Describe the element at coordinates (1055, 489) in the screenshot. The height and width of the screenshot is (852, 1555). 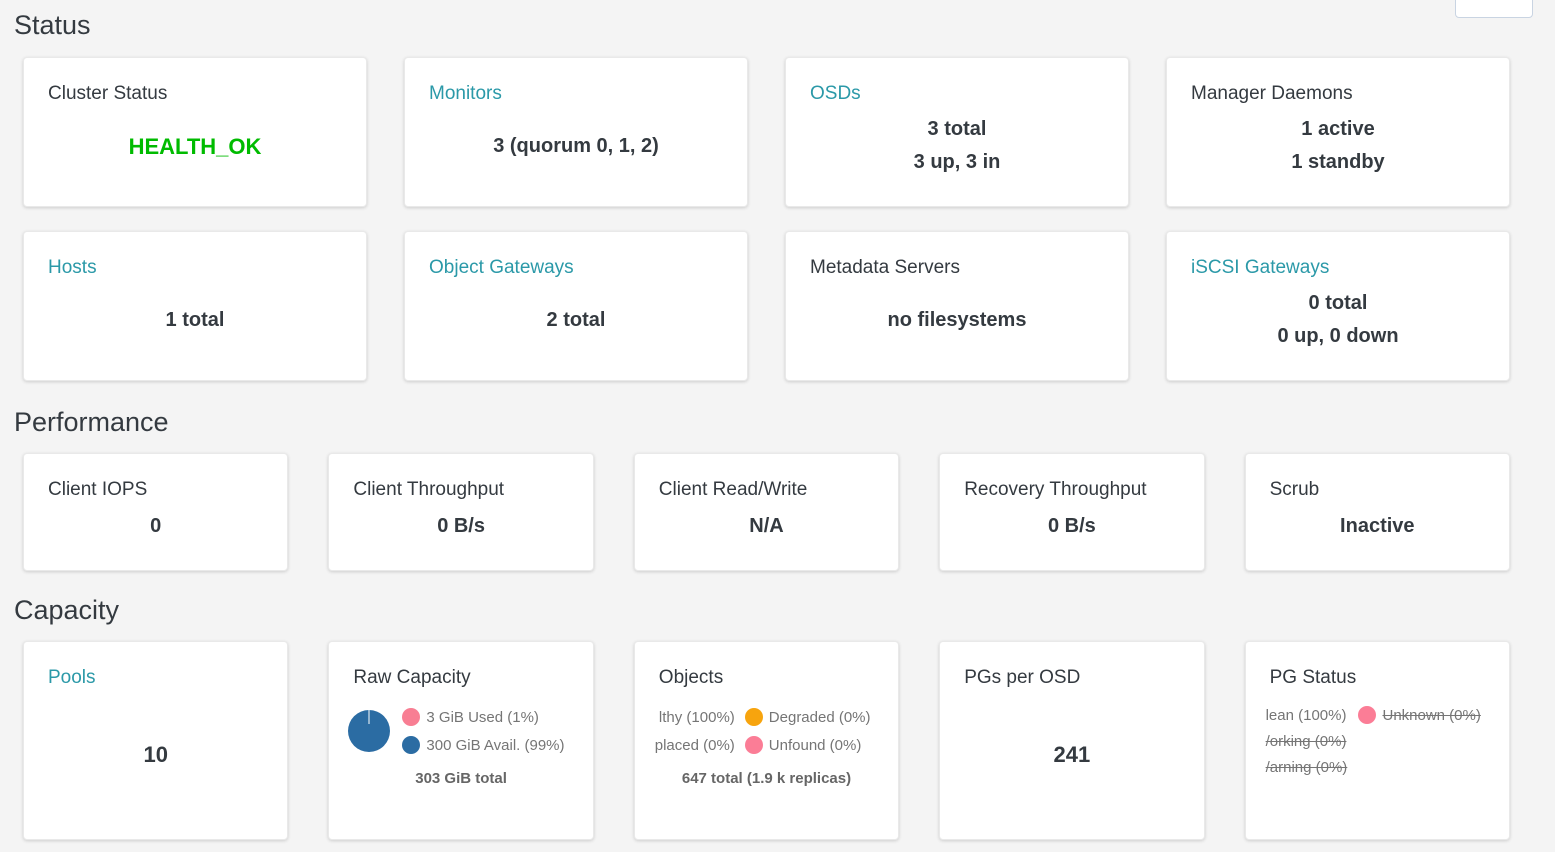
I see `card-title: Recovery Throughput` at that location.